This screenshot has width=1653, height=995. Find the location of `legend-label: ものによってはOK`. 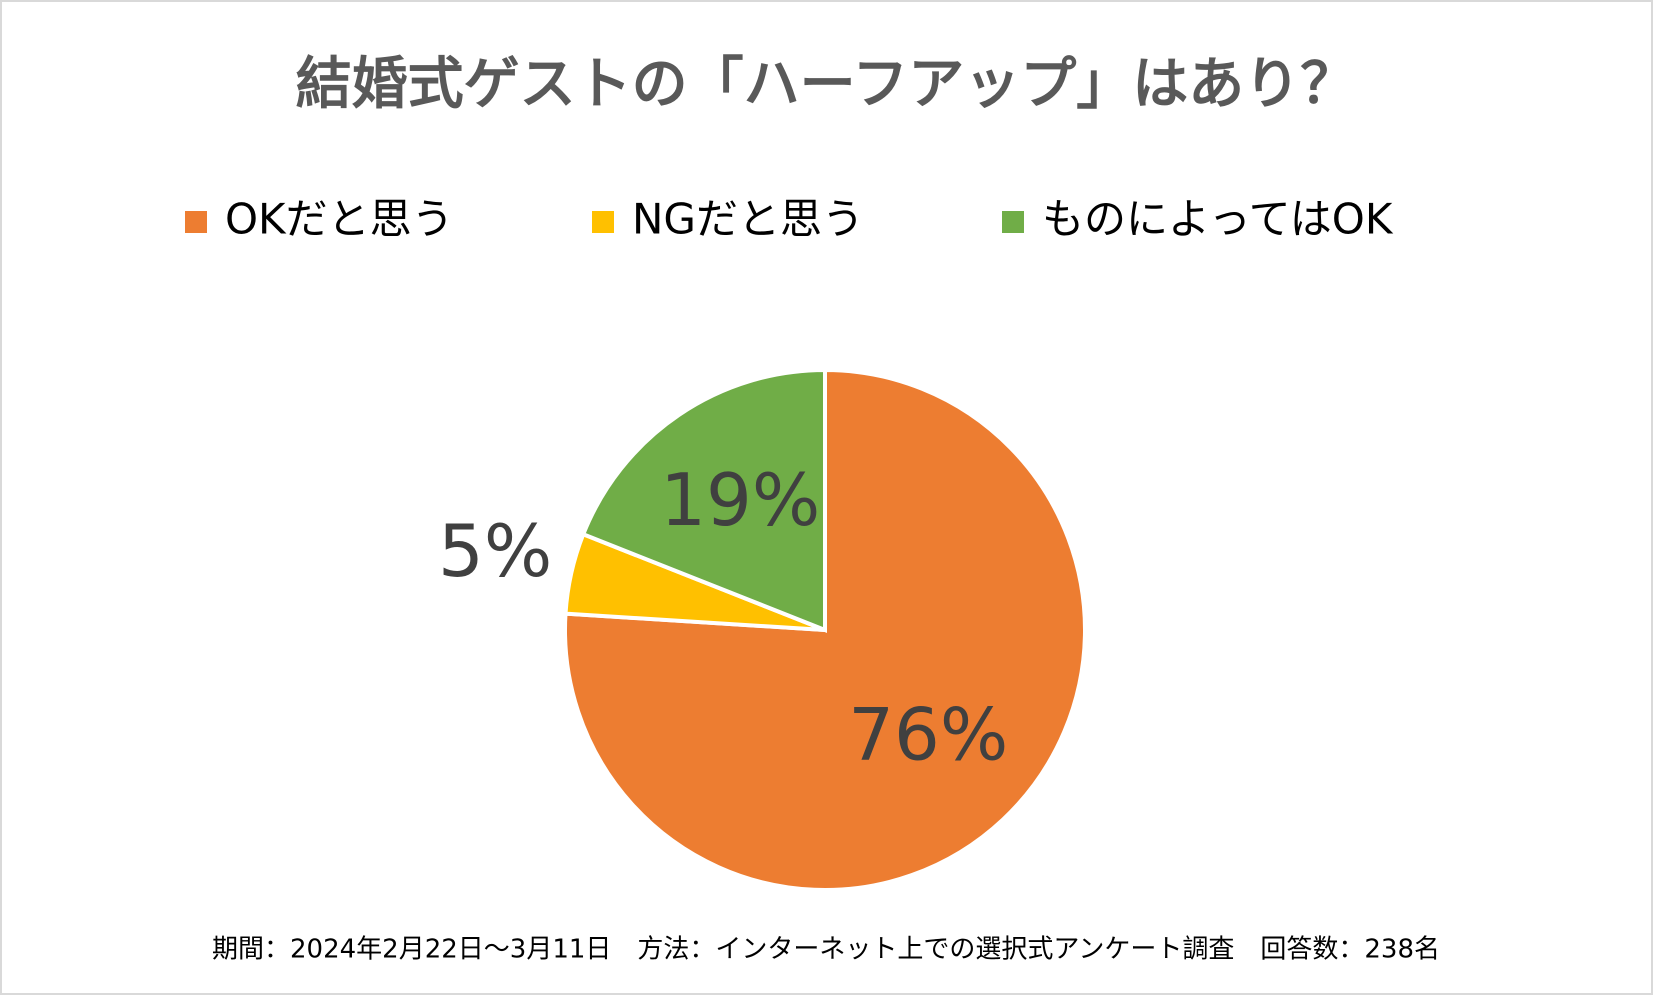

legend-label: ものによってはOK is located at coordinates (1218, 219).